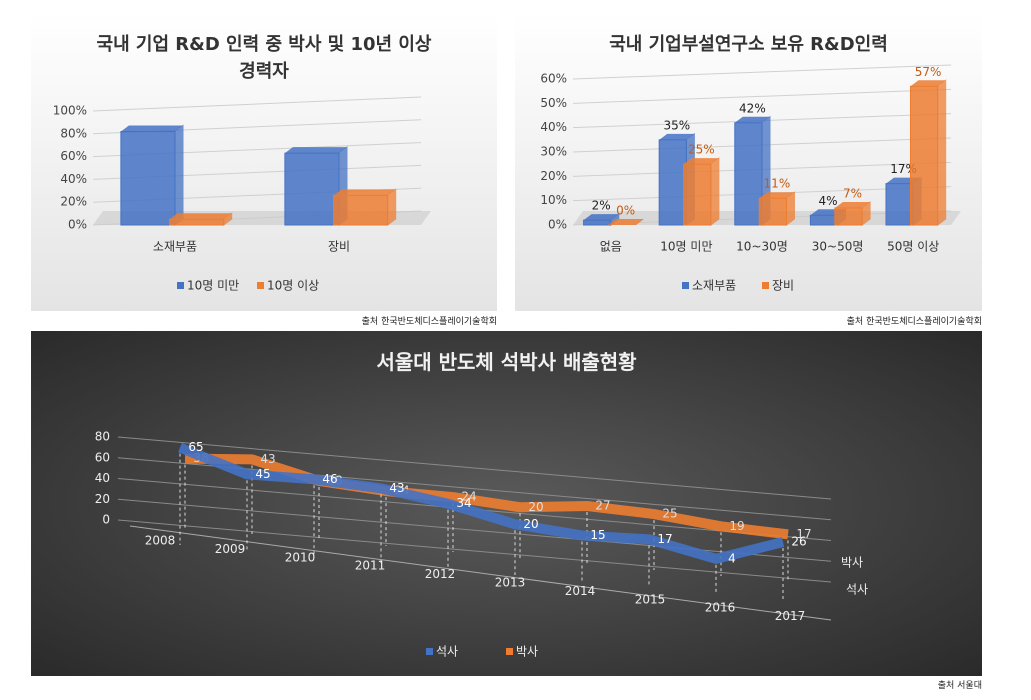 The image size is (1031, 700). I want to click on data-label: 57%, so click(928, 72).